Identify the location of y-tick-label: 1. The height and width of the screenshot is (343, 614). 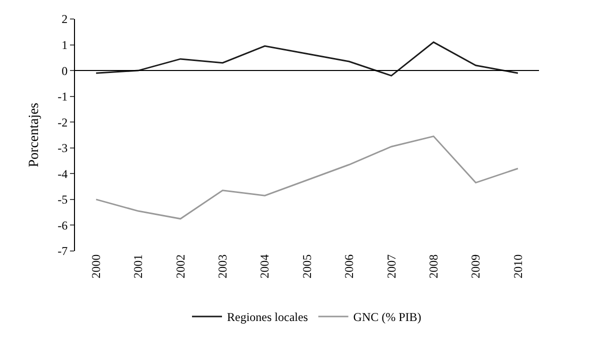
(65, 45).